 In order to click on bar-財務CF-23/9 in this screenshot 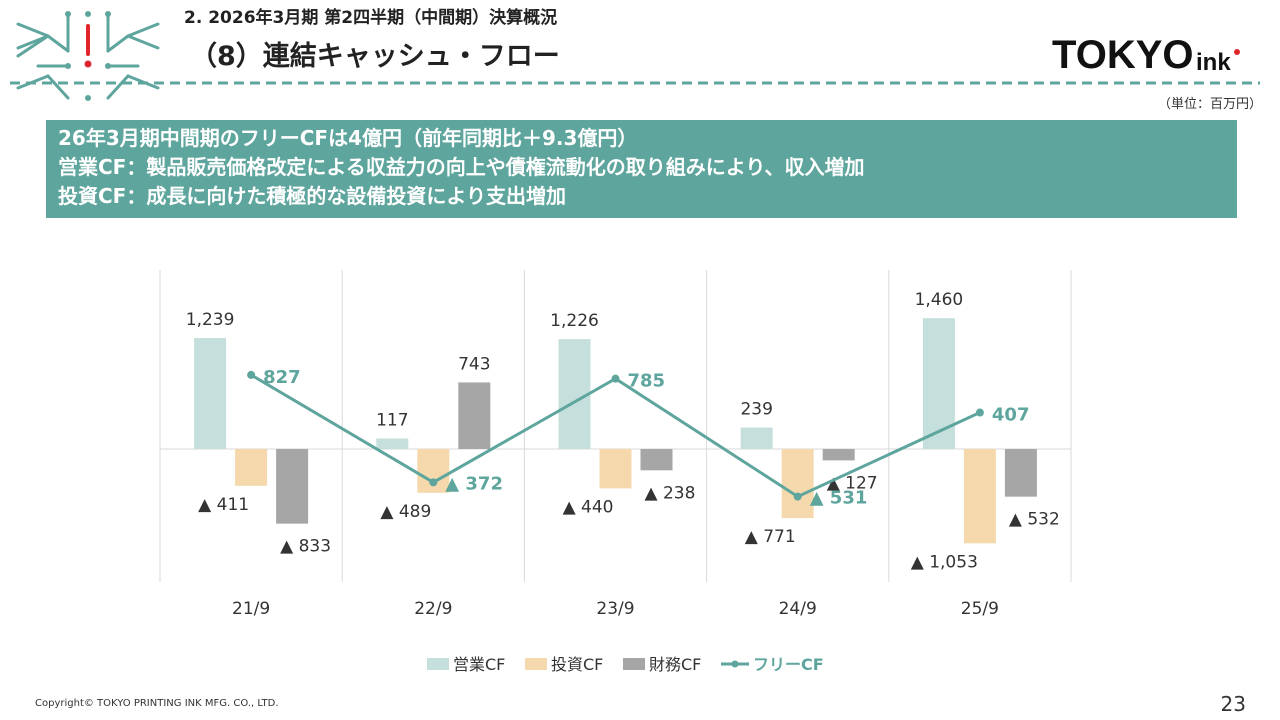, I will do `click(656, 460)`.